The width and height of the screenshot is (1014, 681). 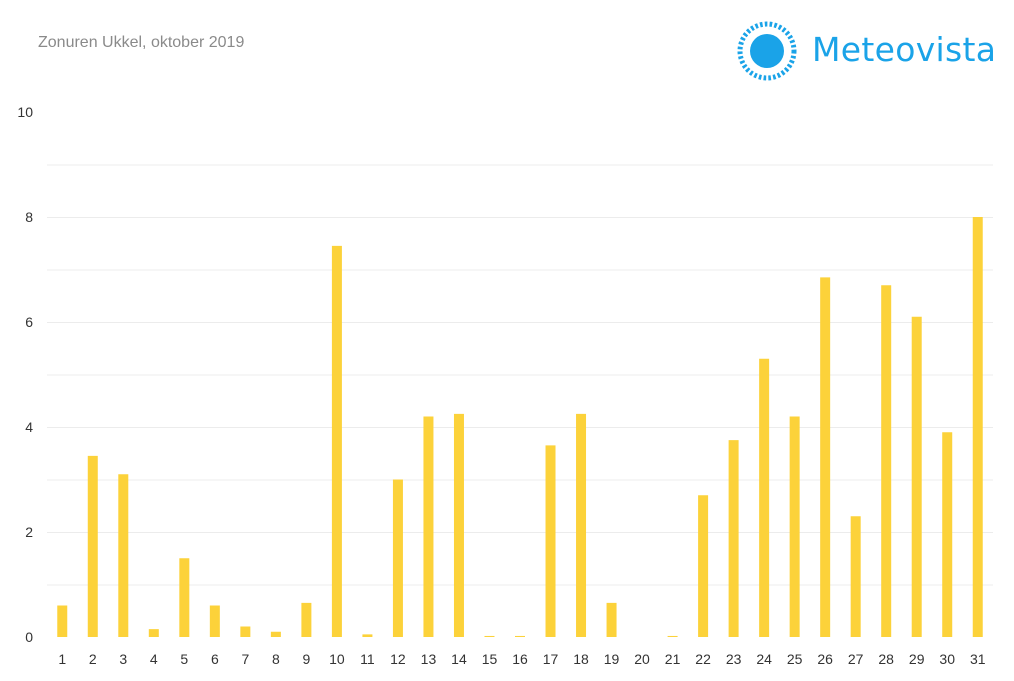 I want to click on y-tick-label: 4, so click(x=29, y=427).